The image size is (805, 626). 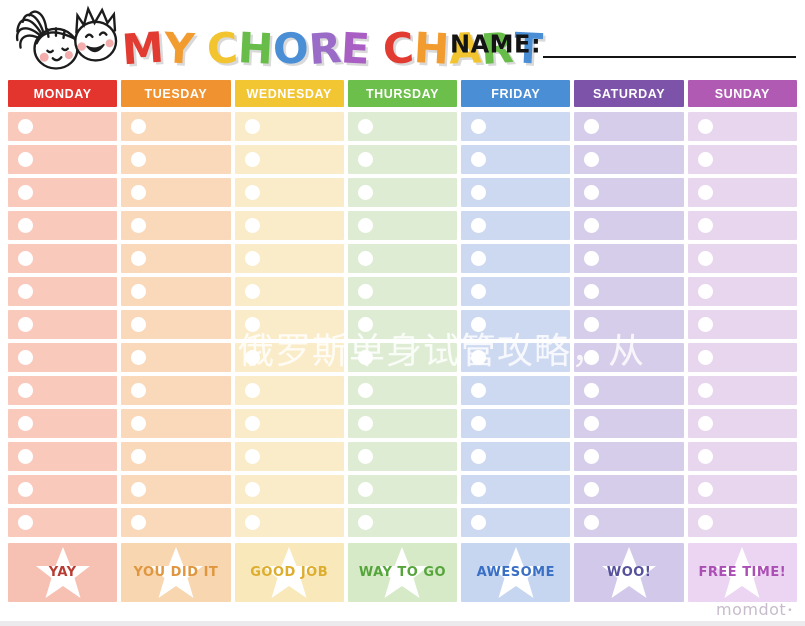 I want to click on reward-label: WOO!, so click(x=629, y=572).